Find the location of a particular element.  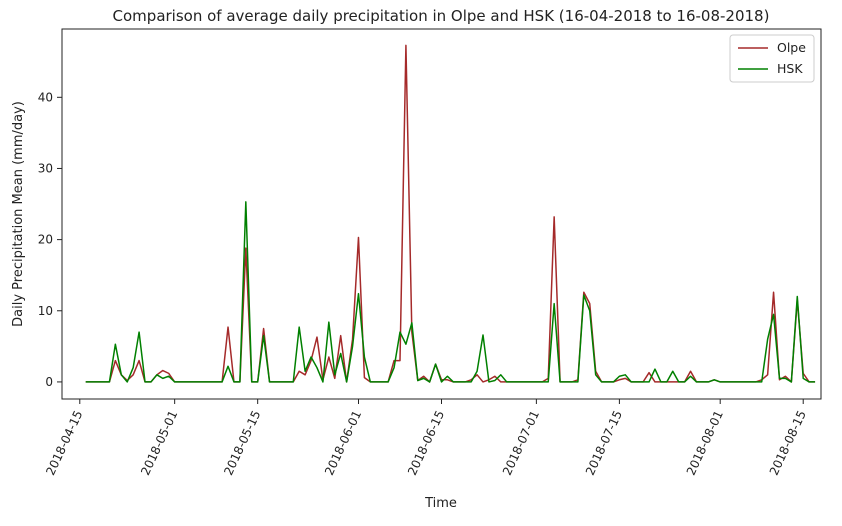

y-axis-title: Daily Precipitation Mean (mm/day) is located at coordinates (18, 214).